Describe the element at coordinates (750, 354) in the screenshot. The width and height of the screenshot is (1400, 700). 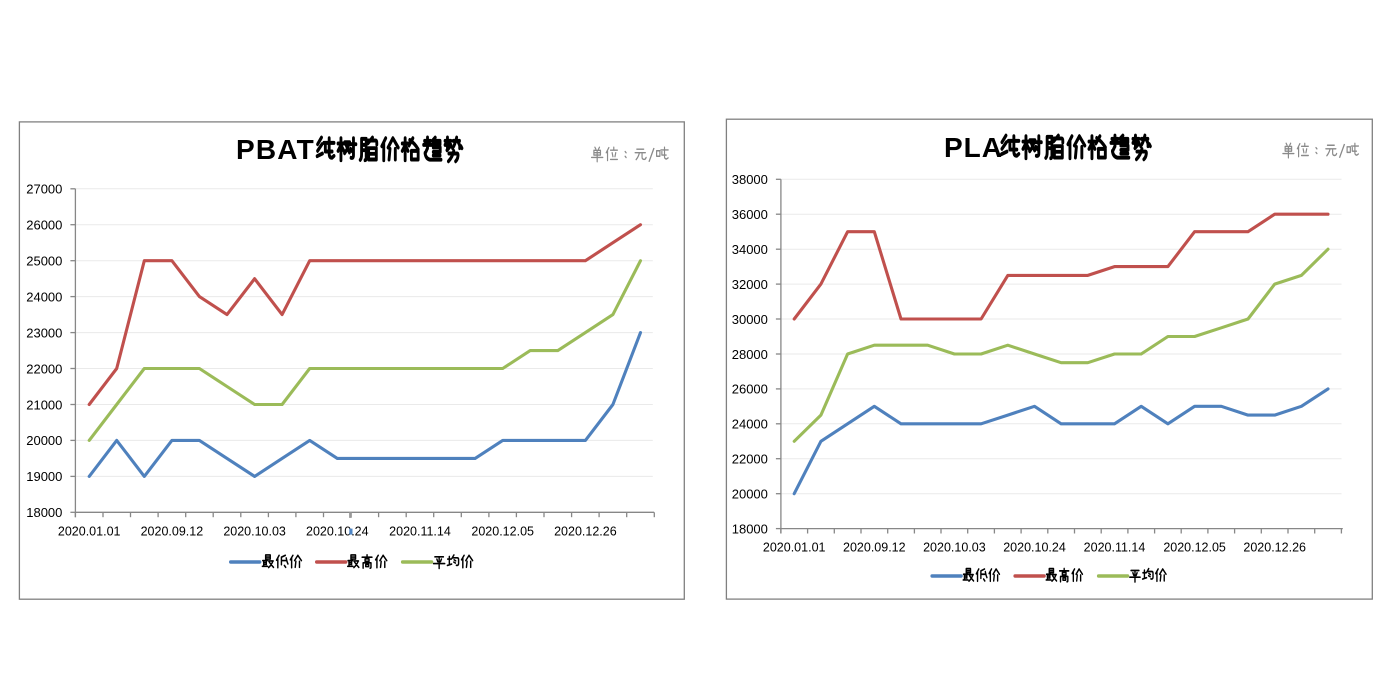
I see `svg-text: 28000` at that location.